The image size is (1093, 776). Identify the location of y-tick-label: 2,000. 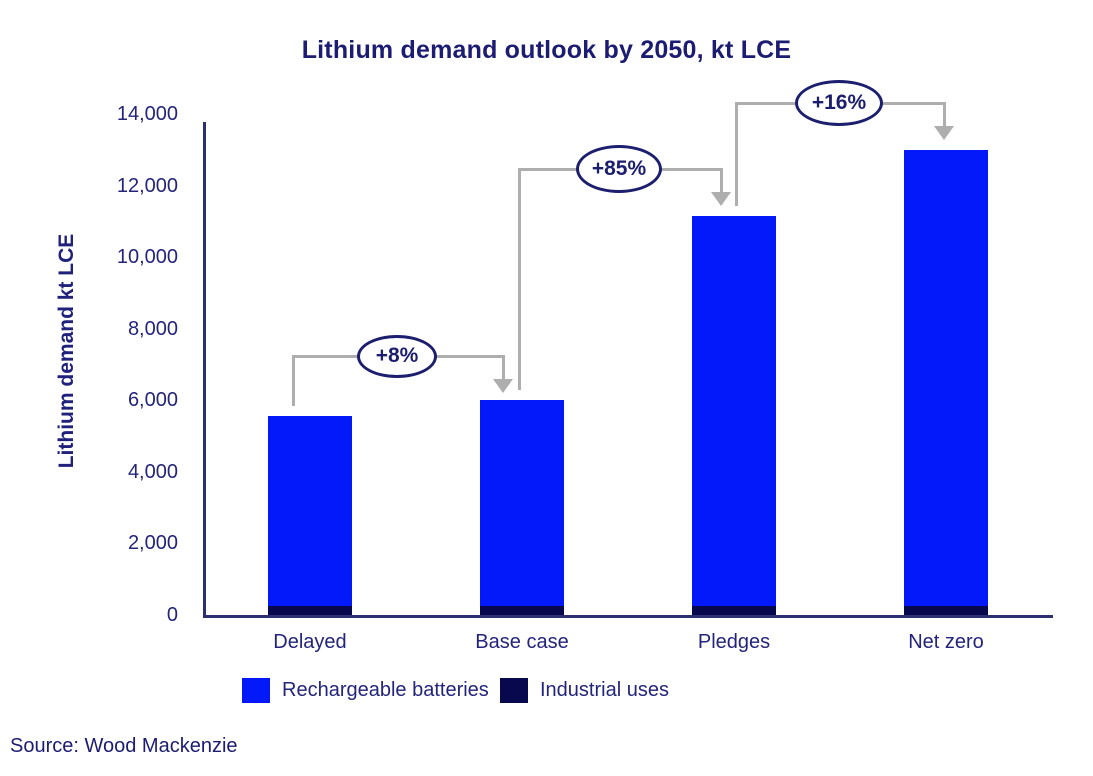
(152, 543).